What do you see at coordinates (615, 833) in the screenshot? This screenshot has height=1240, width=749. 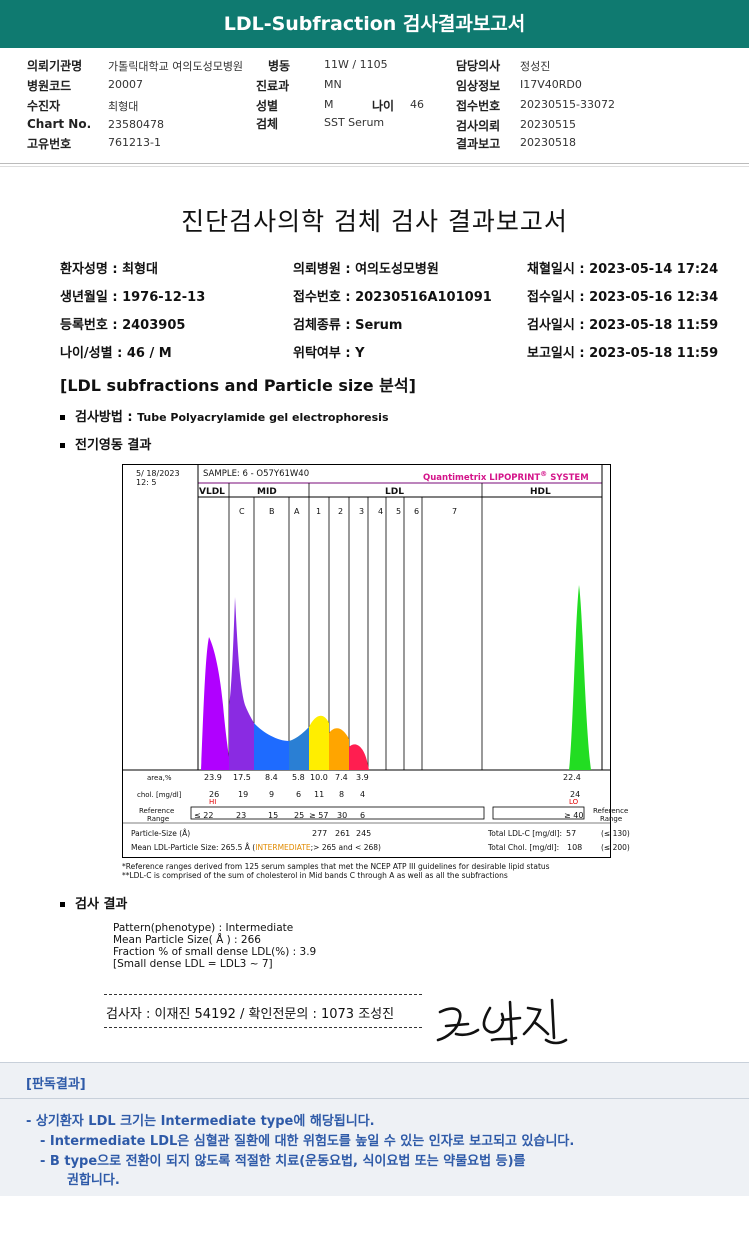 I see `total-ldl-ref: (≤ 130)` at bounding box center [615, 833].